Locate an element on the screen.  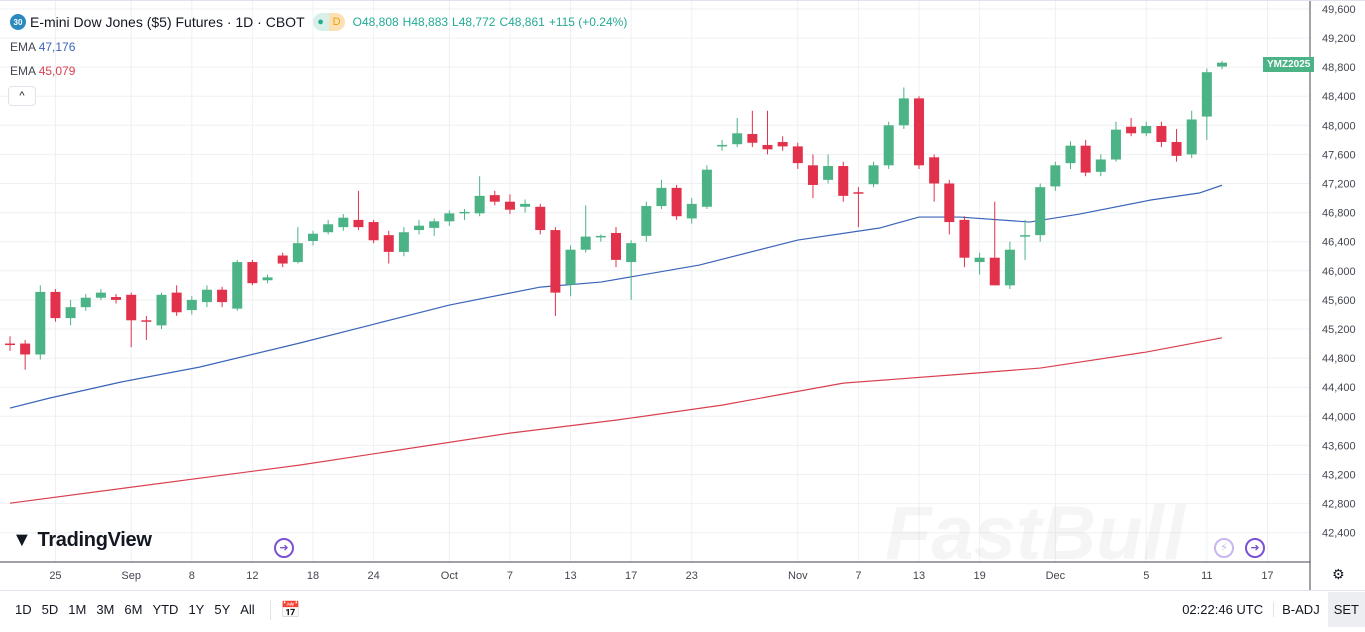
y-tick-label: 42,800 is located at coordinates (1339, 505).